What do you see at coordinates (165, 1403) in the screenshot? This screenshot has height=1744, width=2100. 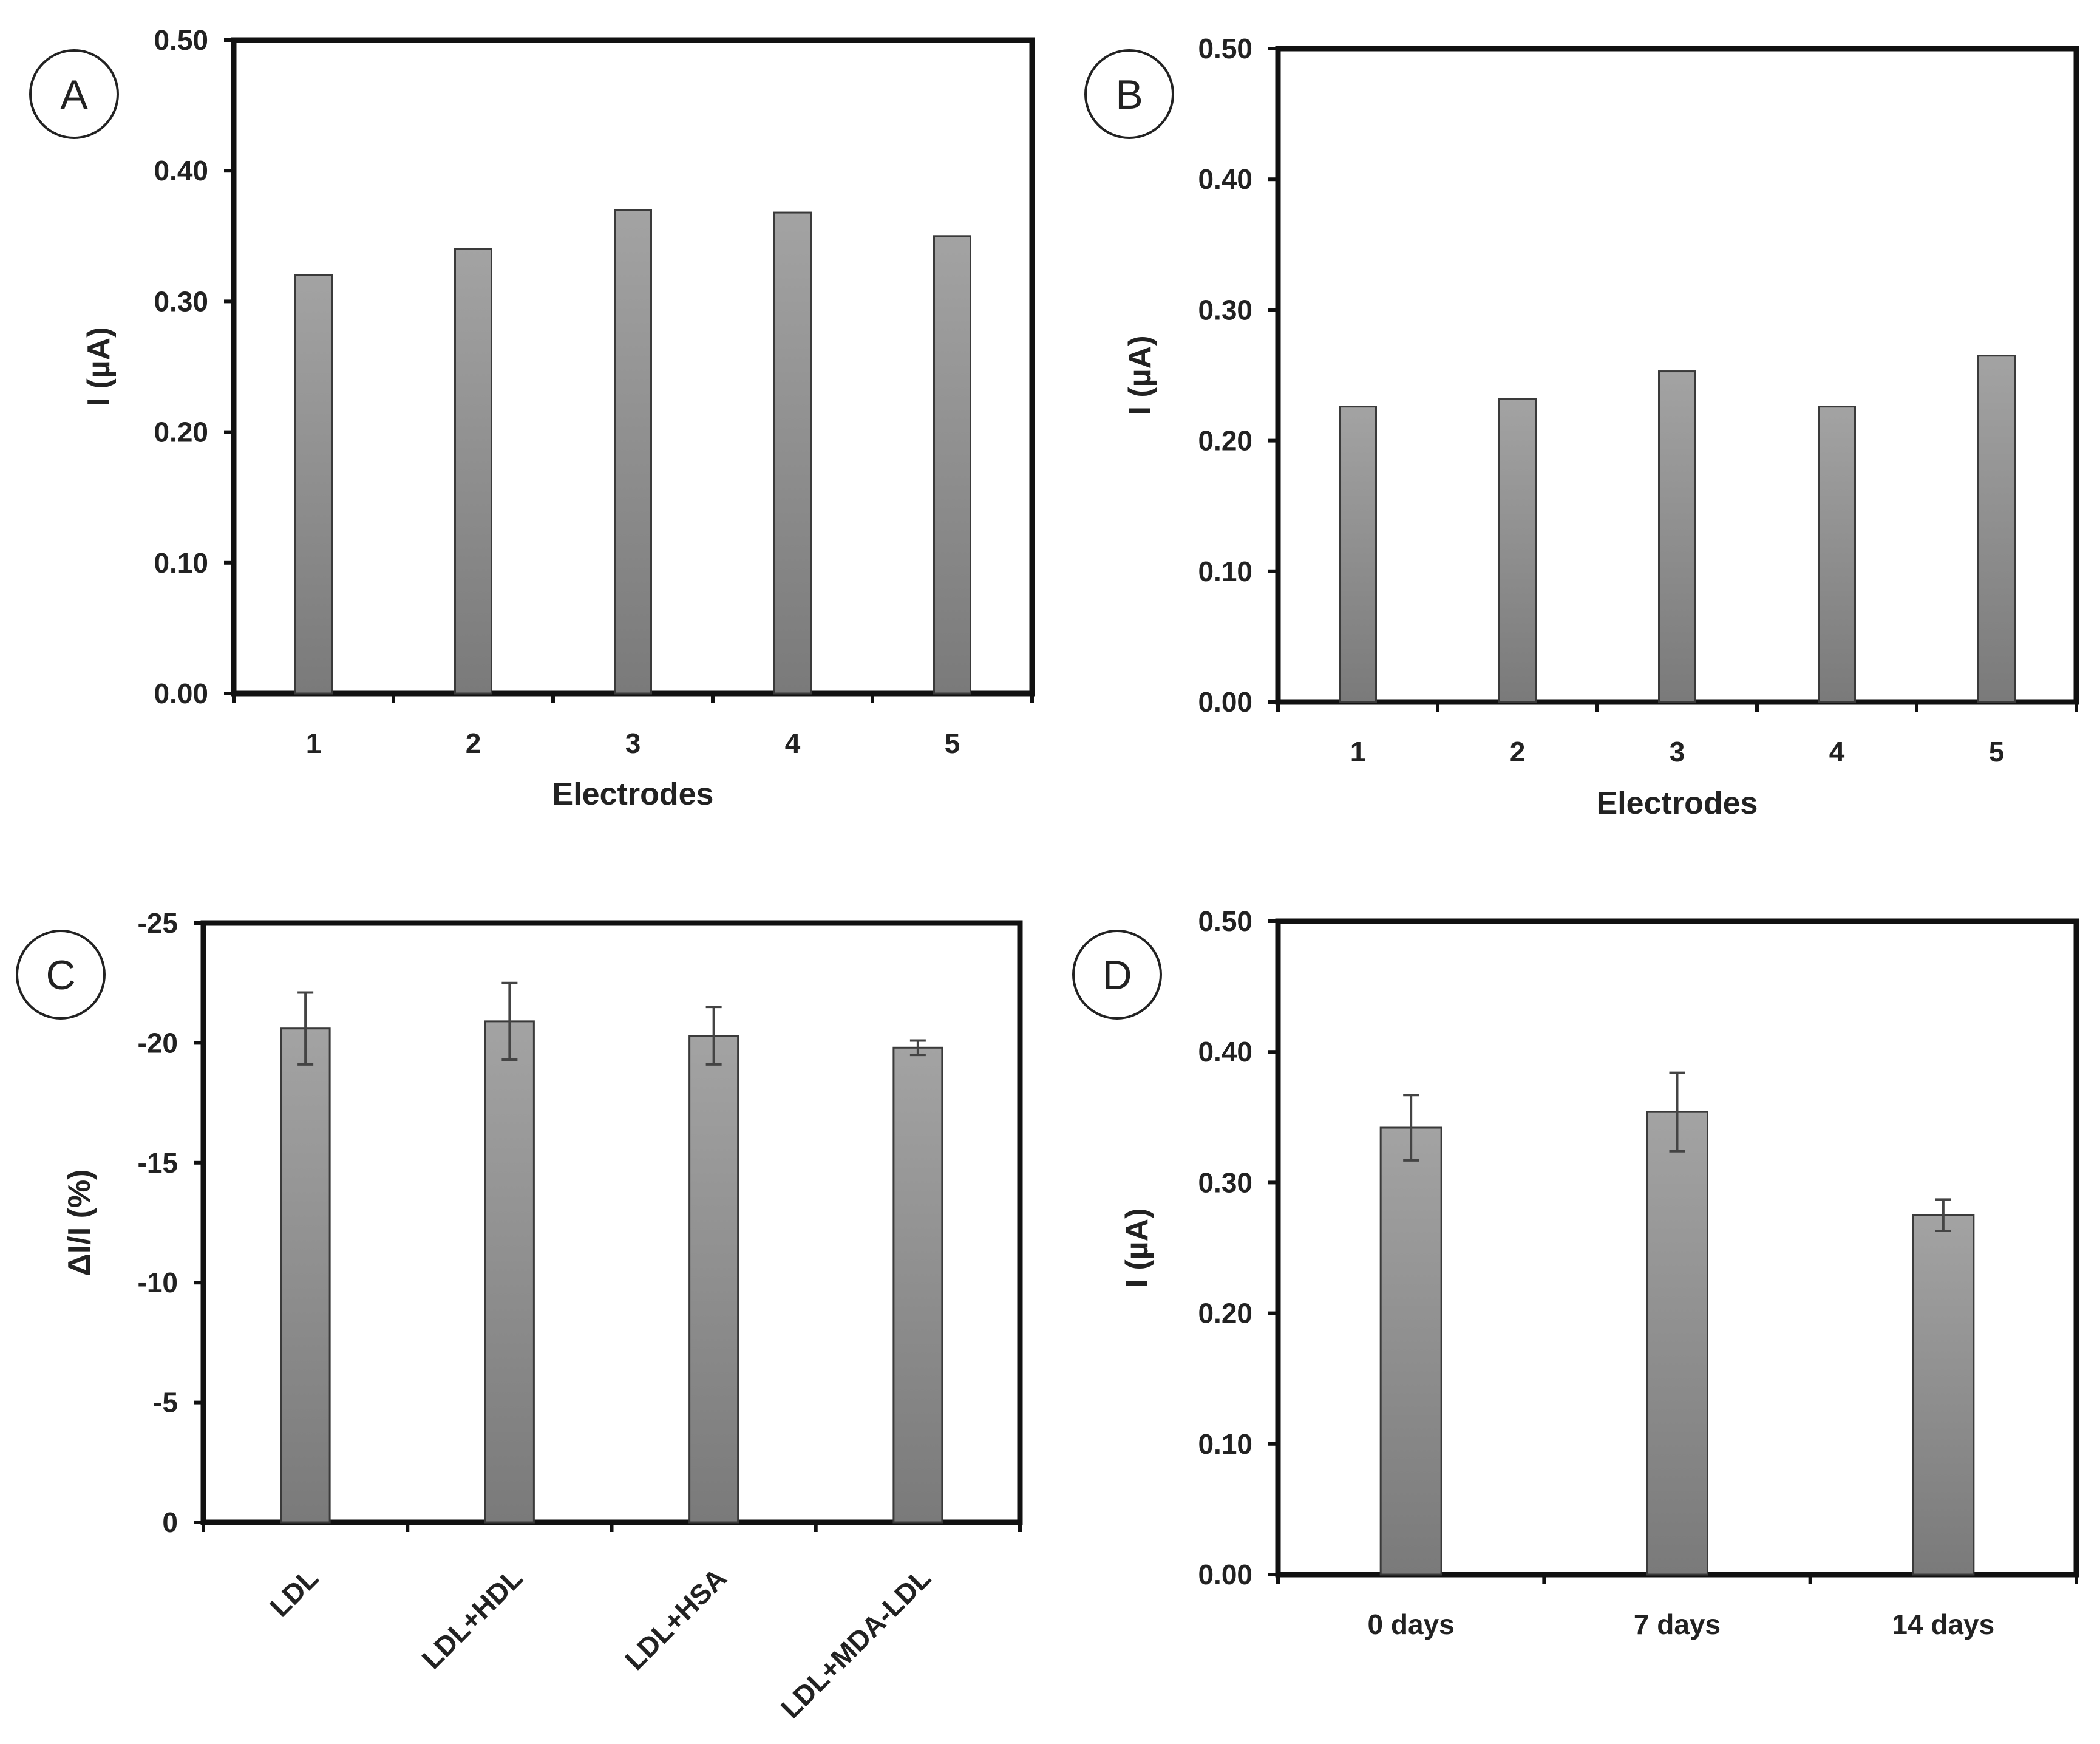 I see `y-tick-label: -5` at bounding box center [165, 1403].